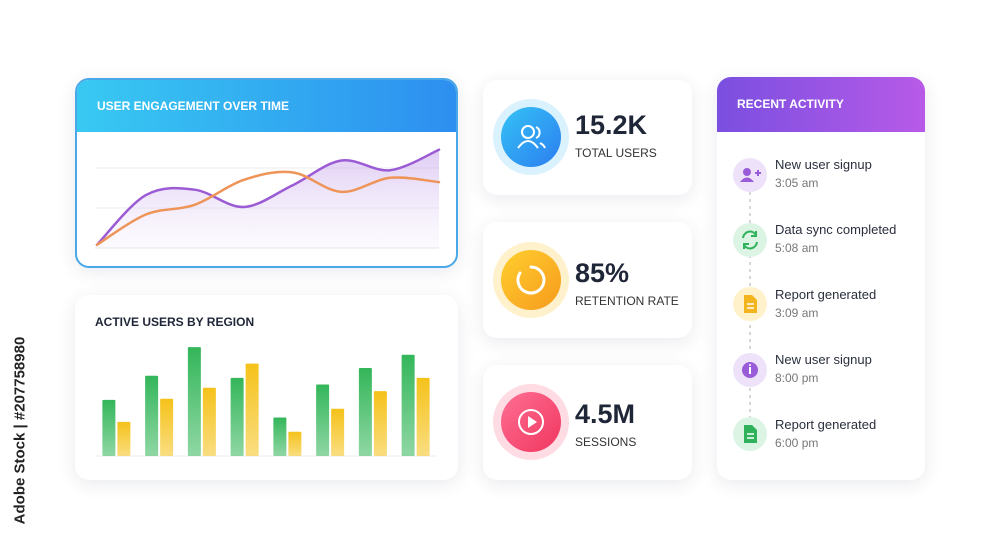 The image size is (1000, 558). I want to click on timeline, so click(750, 304).